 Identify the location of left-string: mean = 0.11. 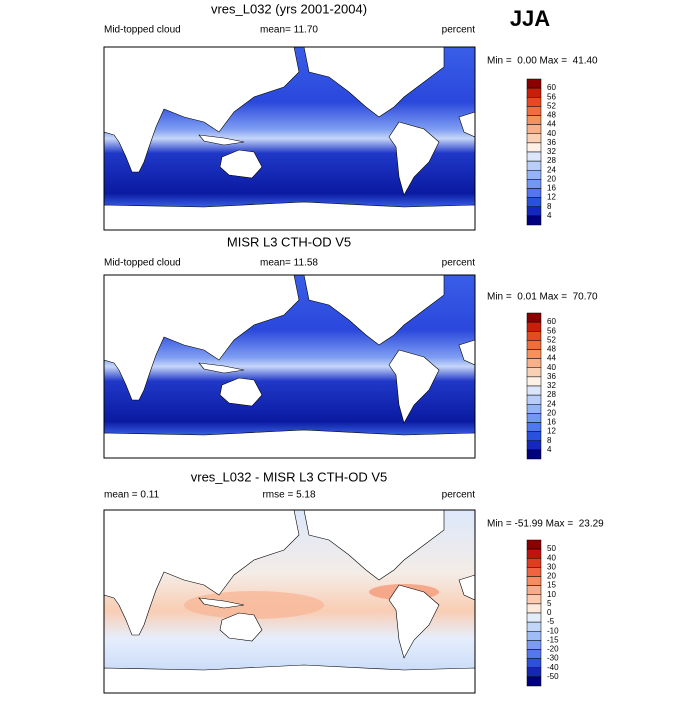
(132, 495).